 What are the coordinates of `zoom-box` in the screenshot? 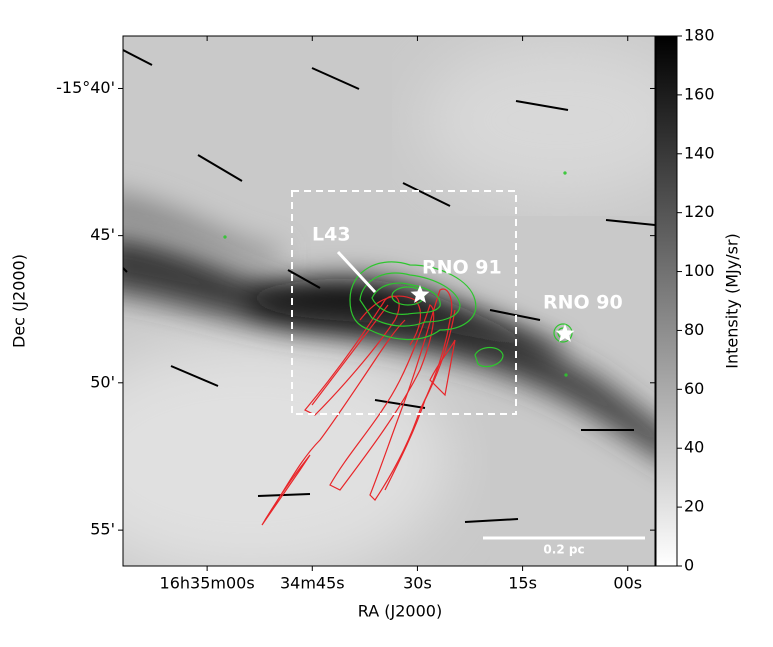 It's located at (404, 302).